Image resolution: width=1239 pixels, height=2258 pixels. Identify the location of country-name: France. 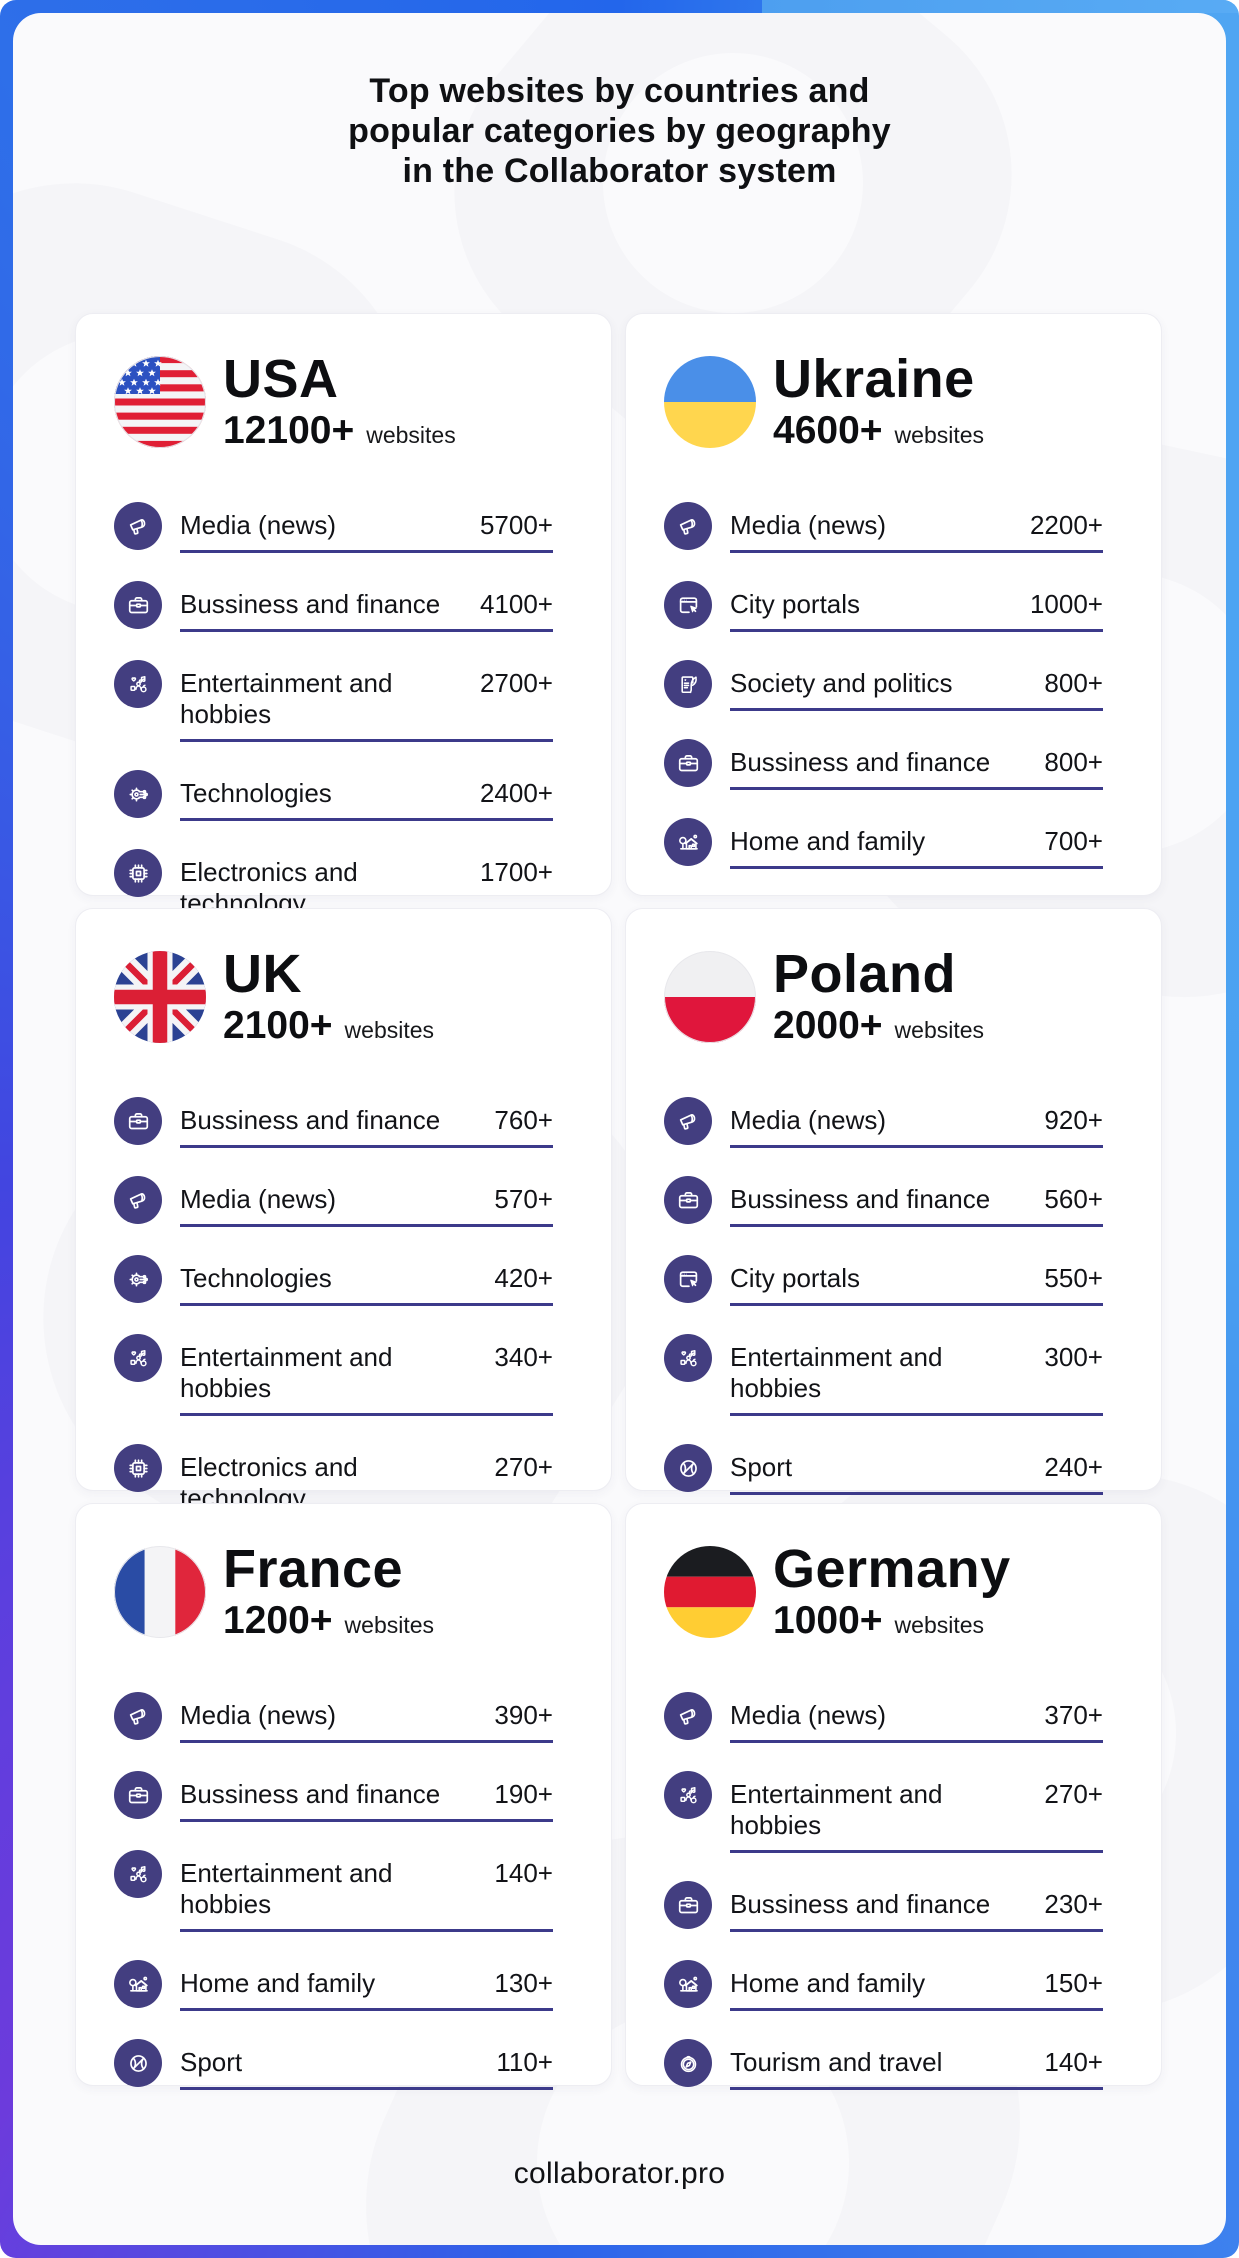
(313, 1569).